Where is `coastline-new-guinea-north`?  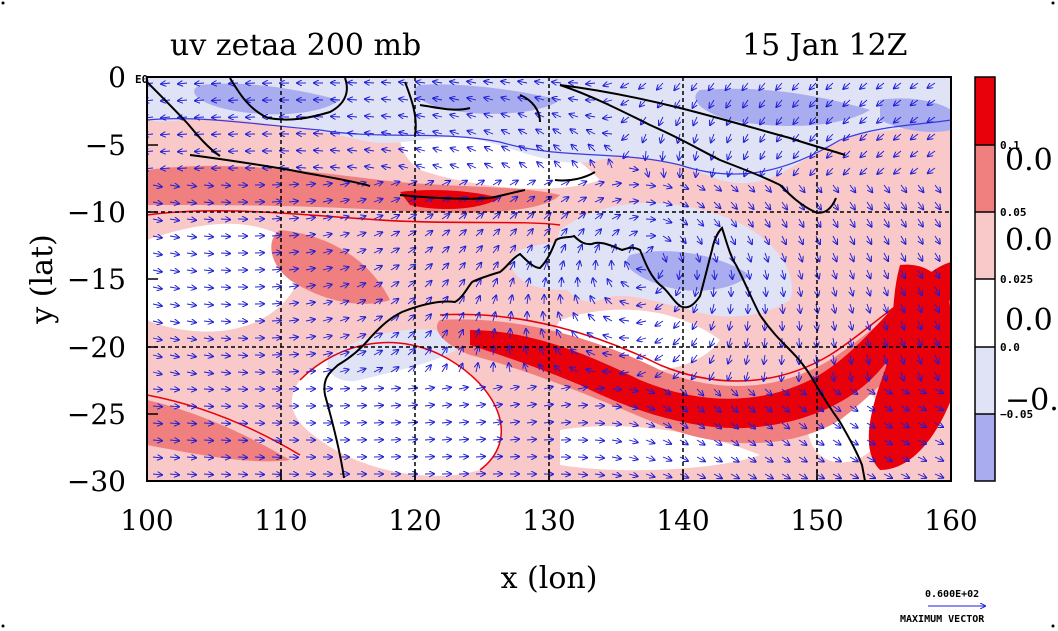 coastline-new-guinea-north is located at coordinates (702, 120).